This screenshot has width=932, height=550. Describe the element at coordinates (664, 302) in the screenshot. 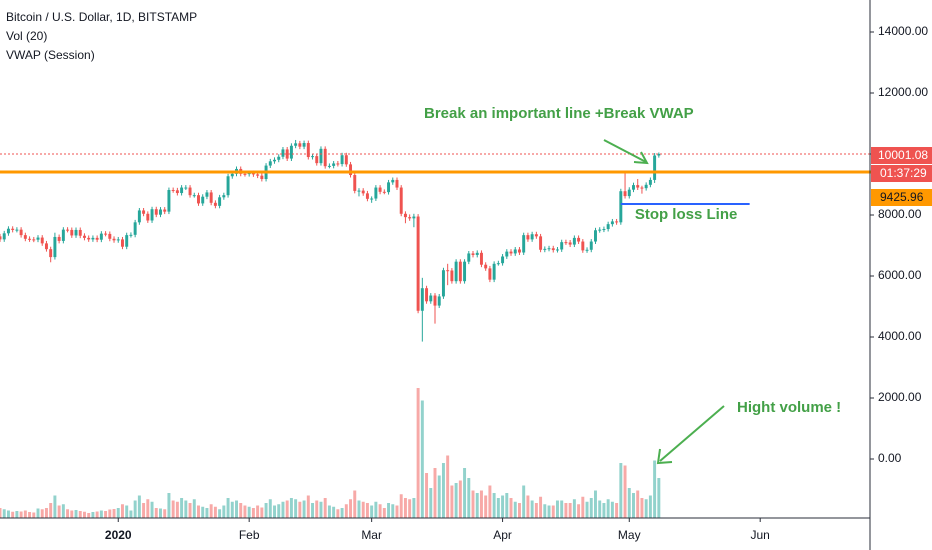

I see `arrows` at that location.